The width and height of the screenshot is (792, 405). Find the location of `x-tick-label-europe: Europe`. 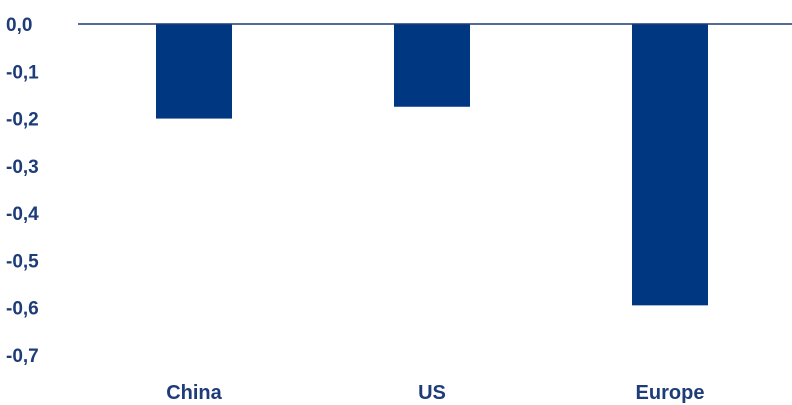

x-tick-label-europe: Europe is located at coordinates (670, 393).